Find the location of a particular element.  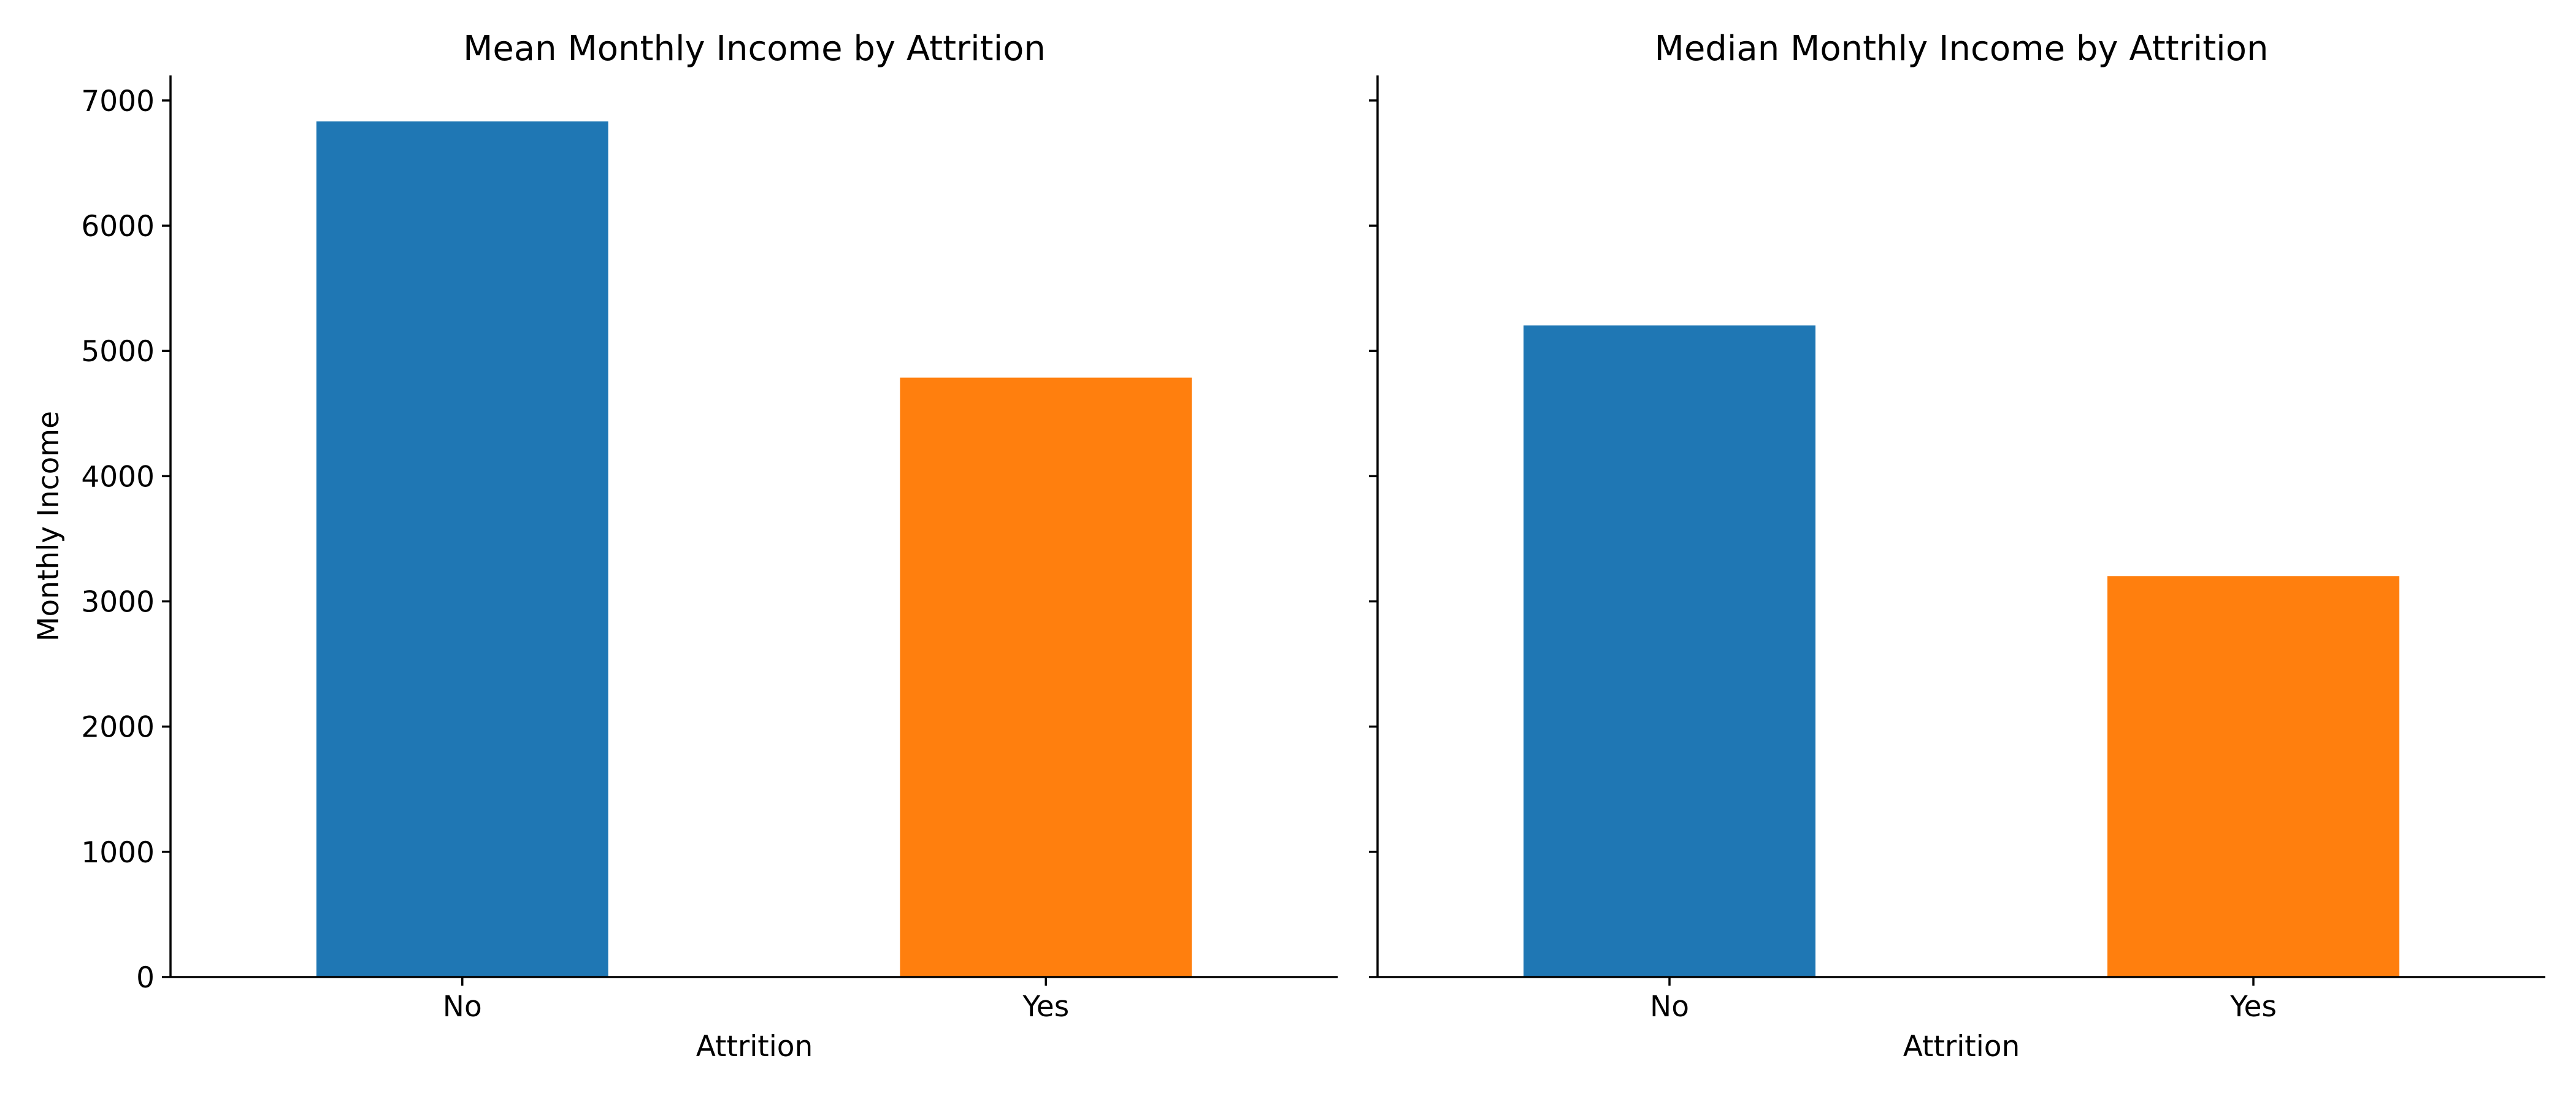

chart-title: Median Monthly Income by Attrition is located at coordinates (1962, 49).